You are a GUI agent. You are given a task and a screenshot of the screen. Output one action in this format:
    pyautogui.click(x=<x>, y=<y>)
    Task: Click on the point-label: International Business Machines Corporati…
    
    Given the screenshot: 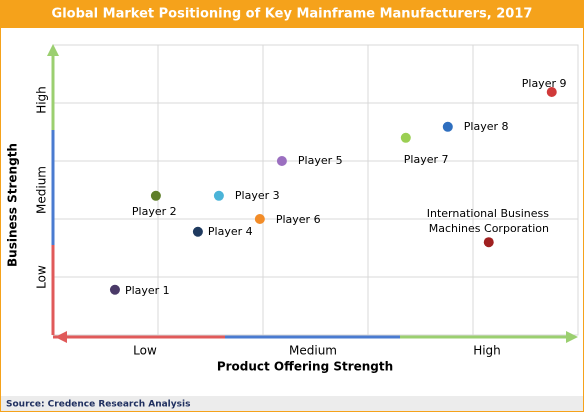 What is the action you would take?
    pyautogui.click(x=488, y=221)
    